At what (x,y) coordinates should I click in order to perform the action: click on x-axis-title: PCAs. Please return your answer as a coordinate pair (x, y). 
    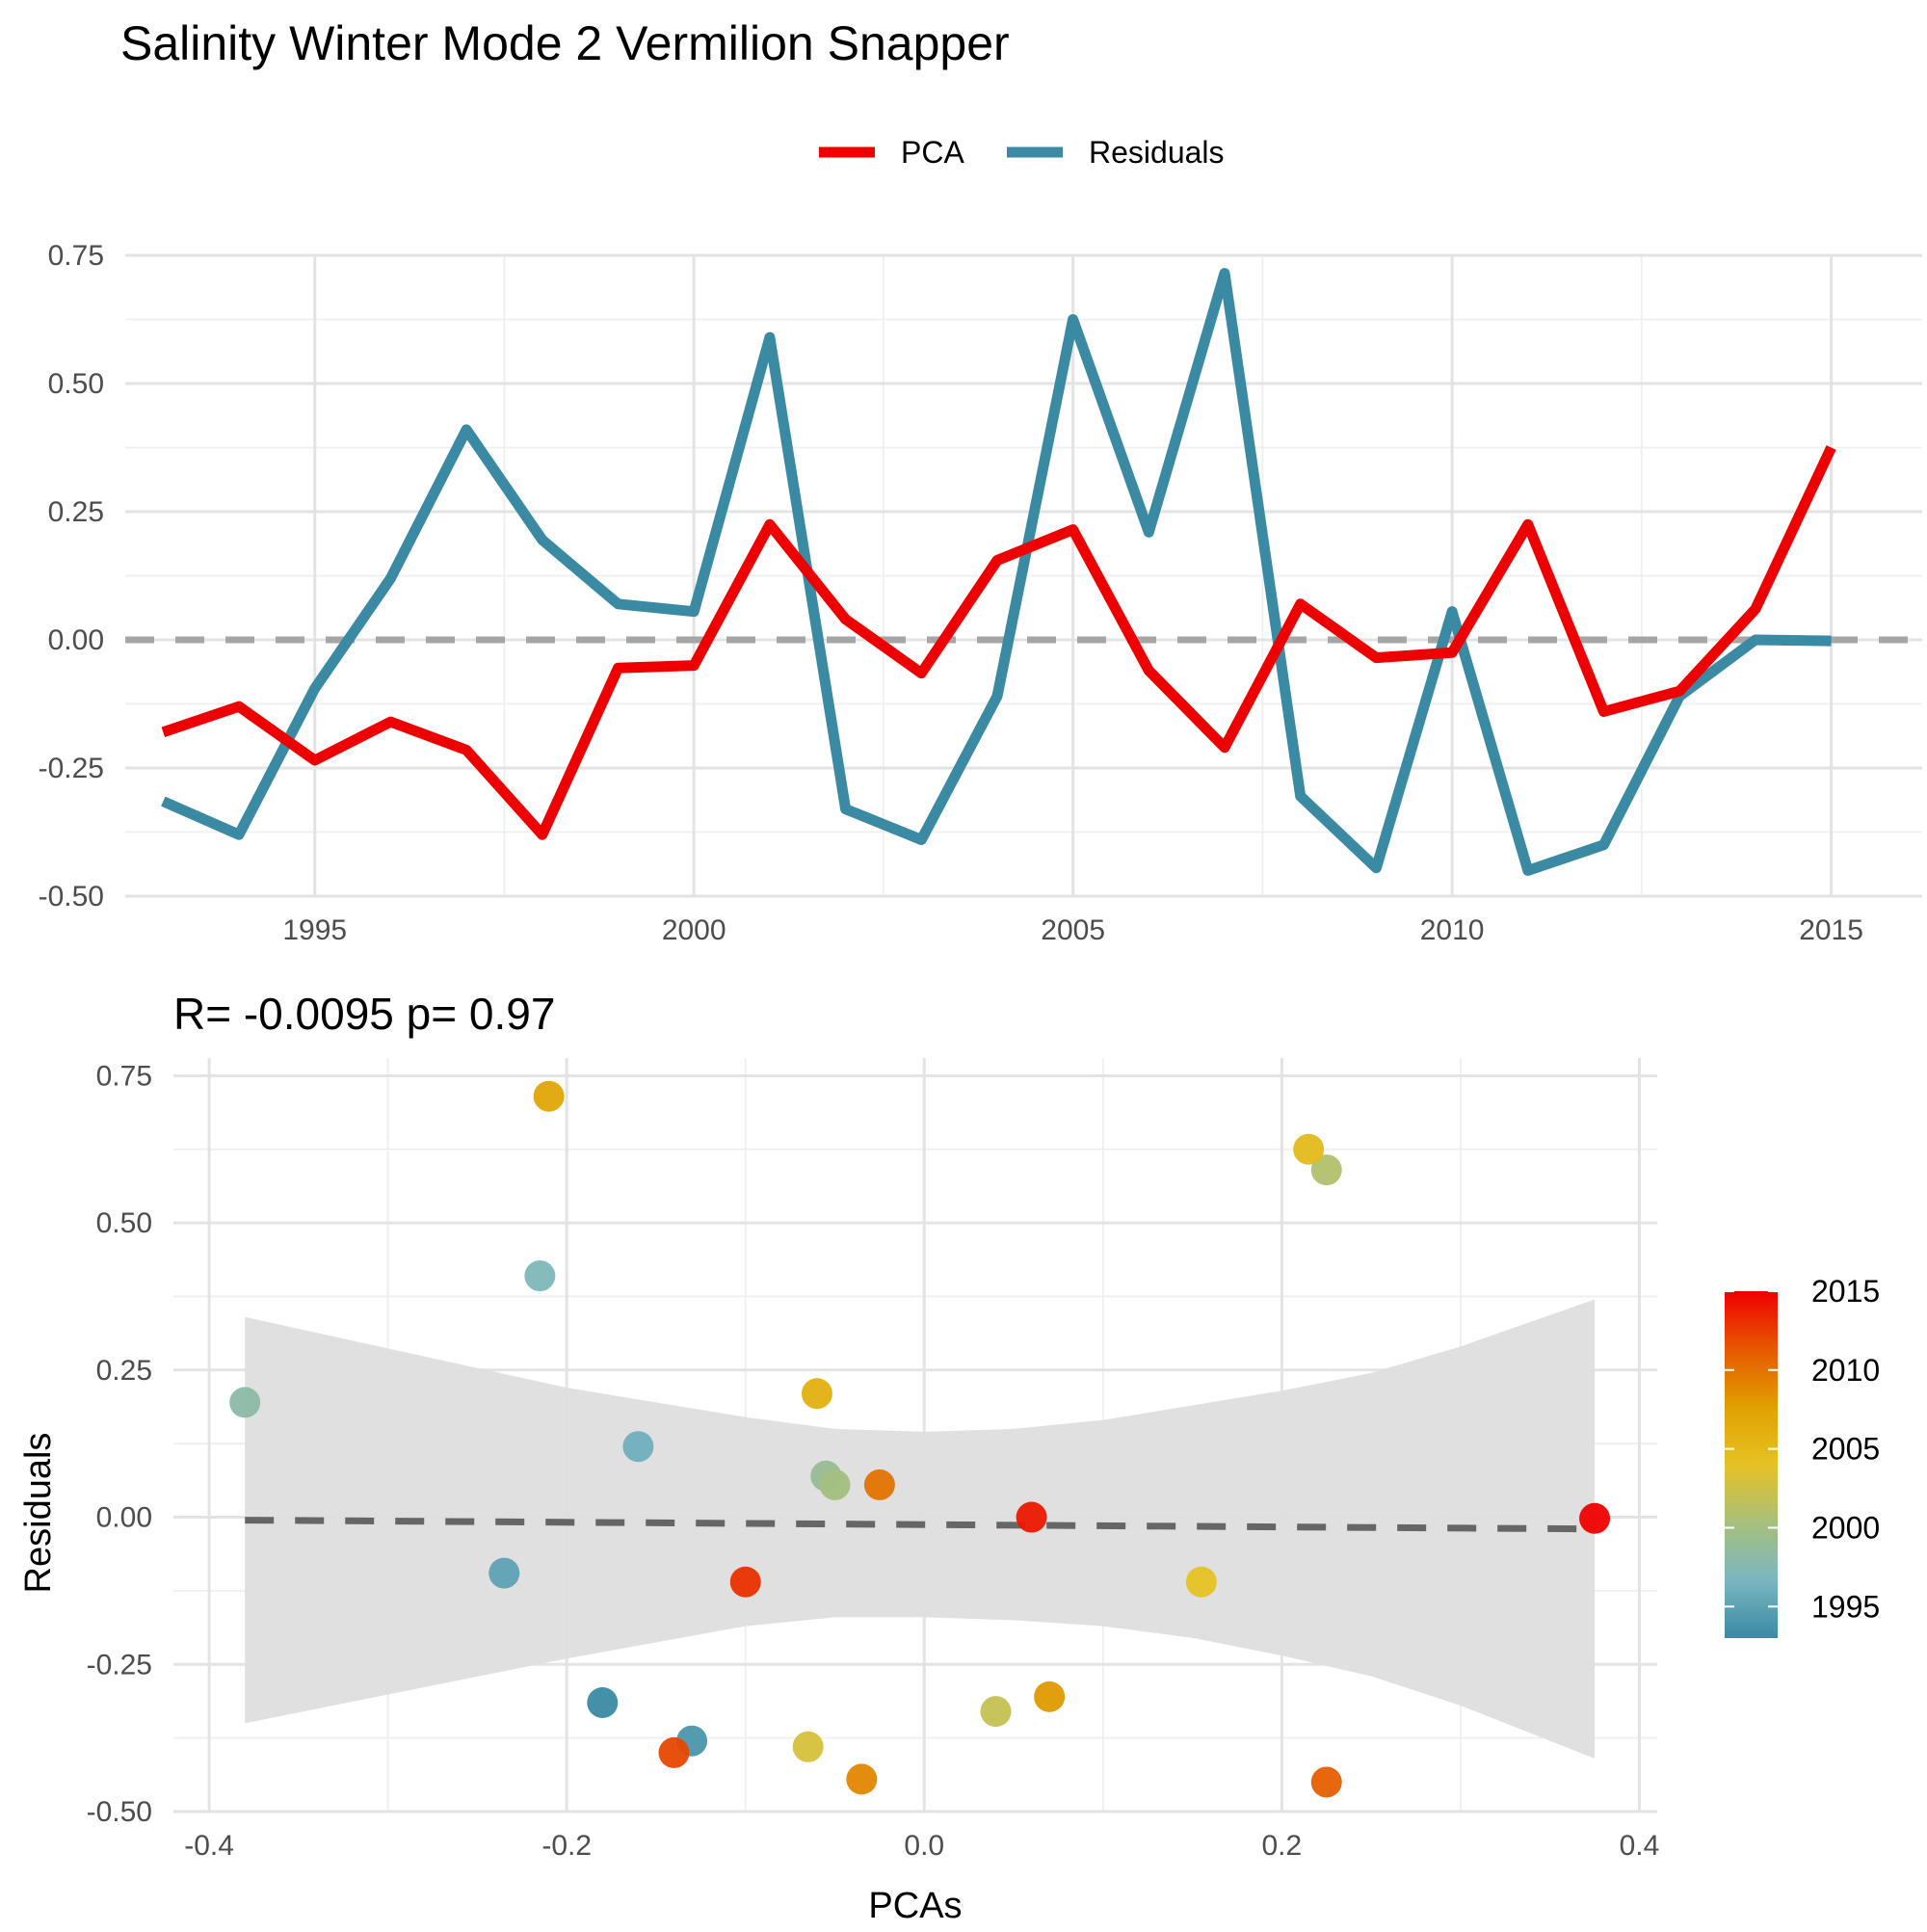
    Looking at the image, I should click on (915, 1906).